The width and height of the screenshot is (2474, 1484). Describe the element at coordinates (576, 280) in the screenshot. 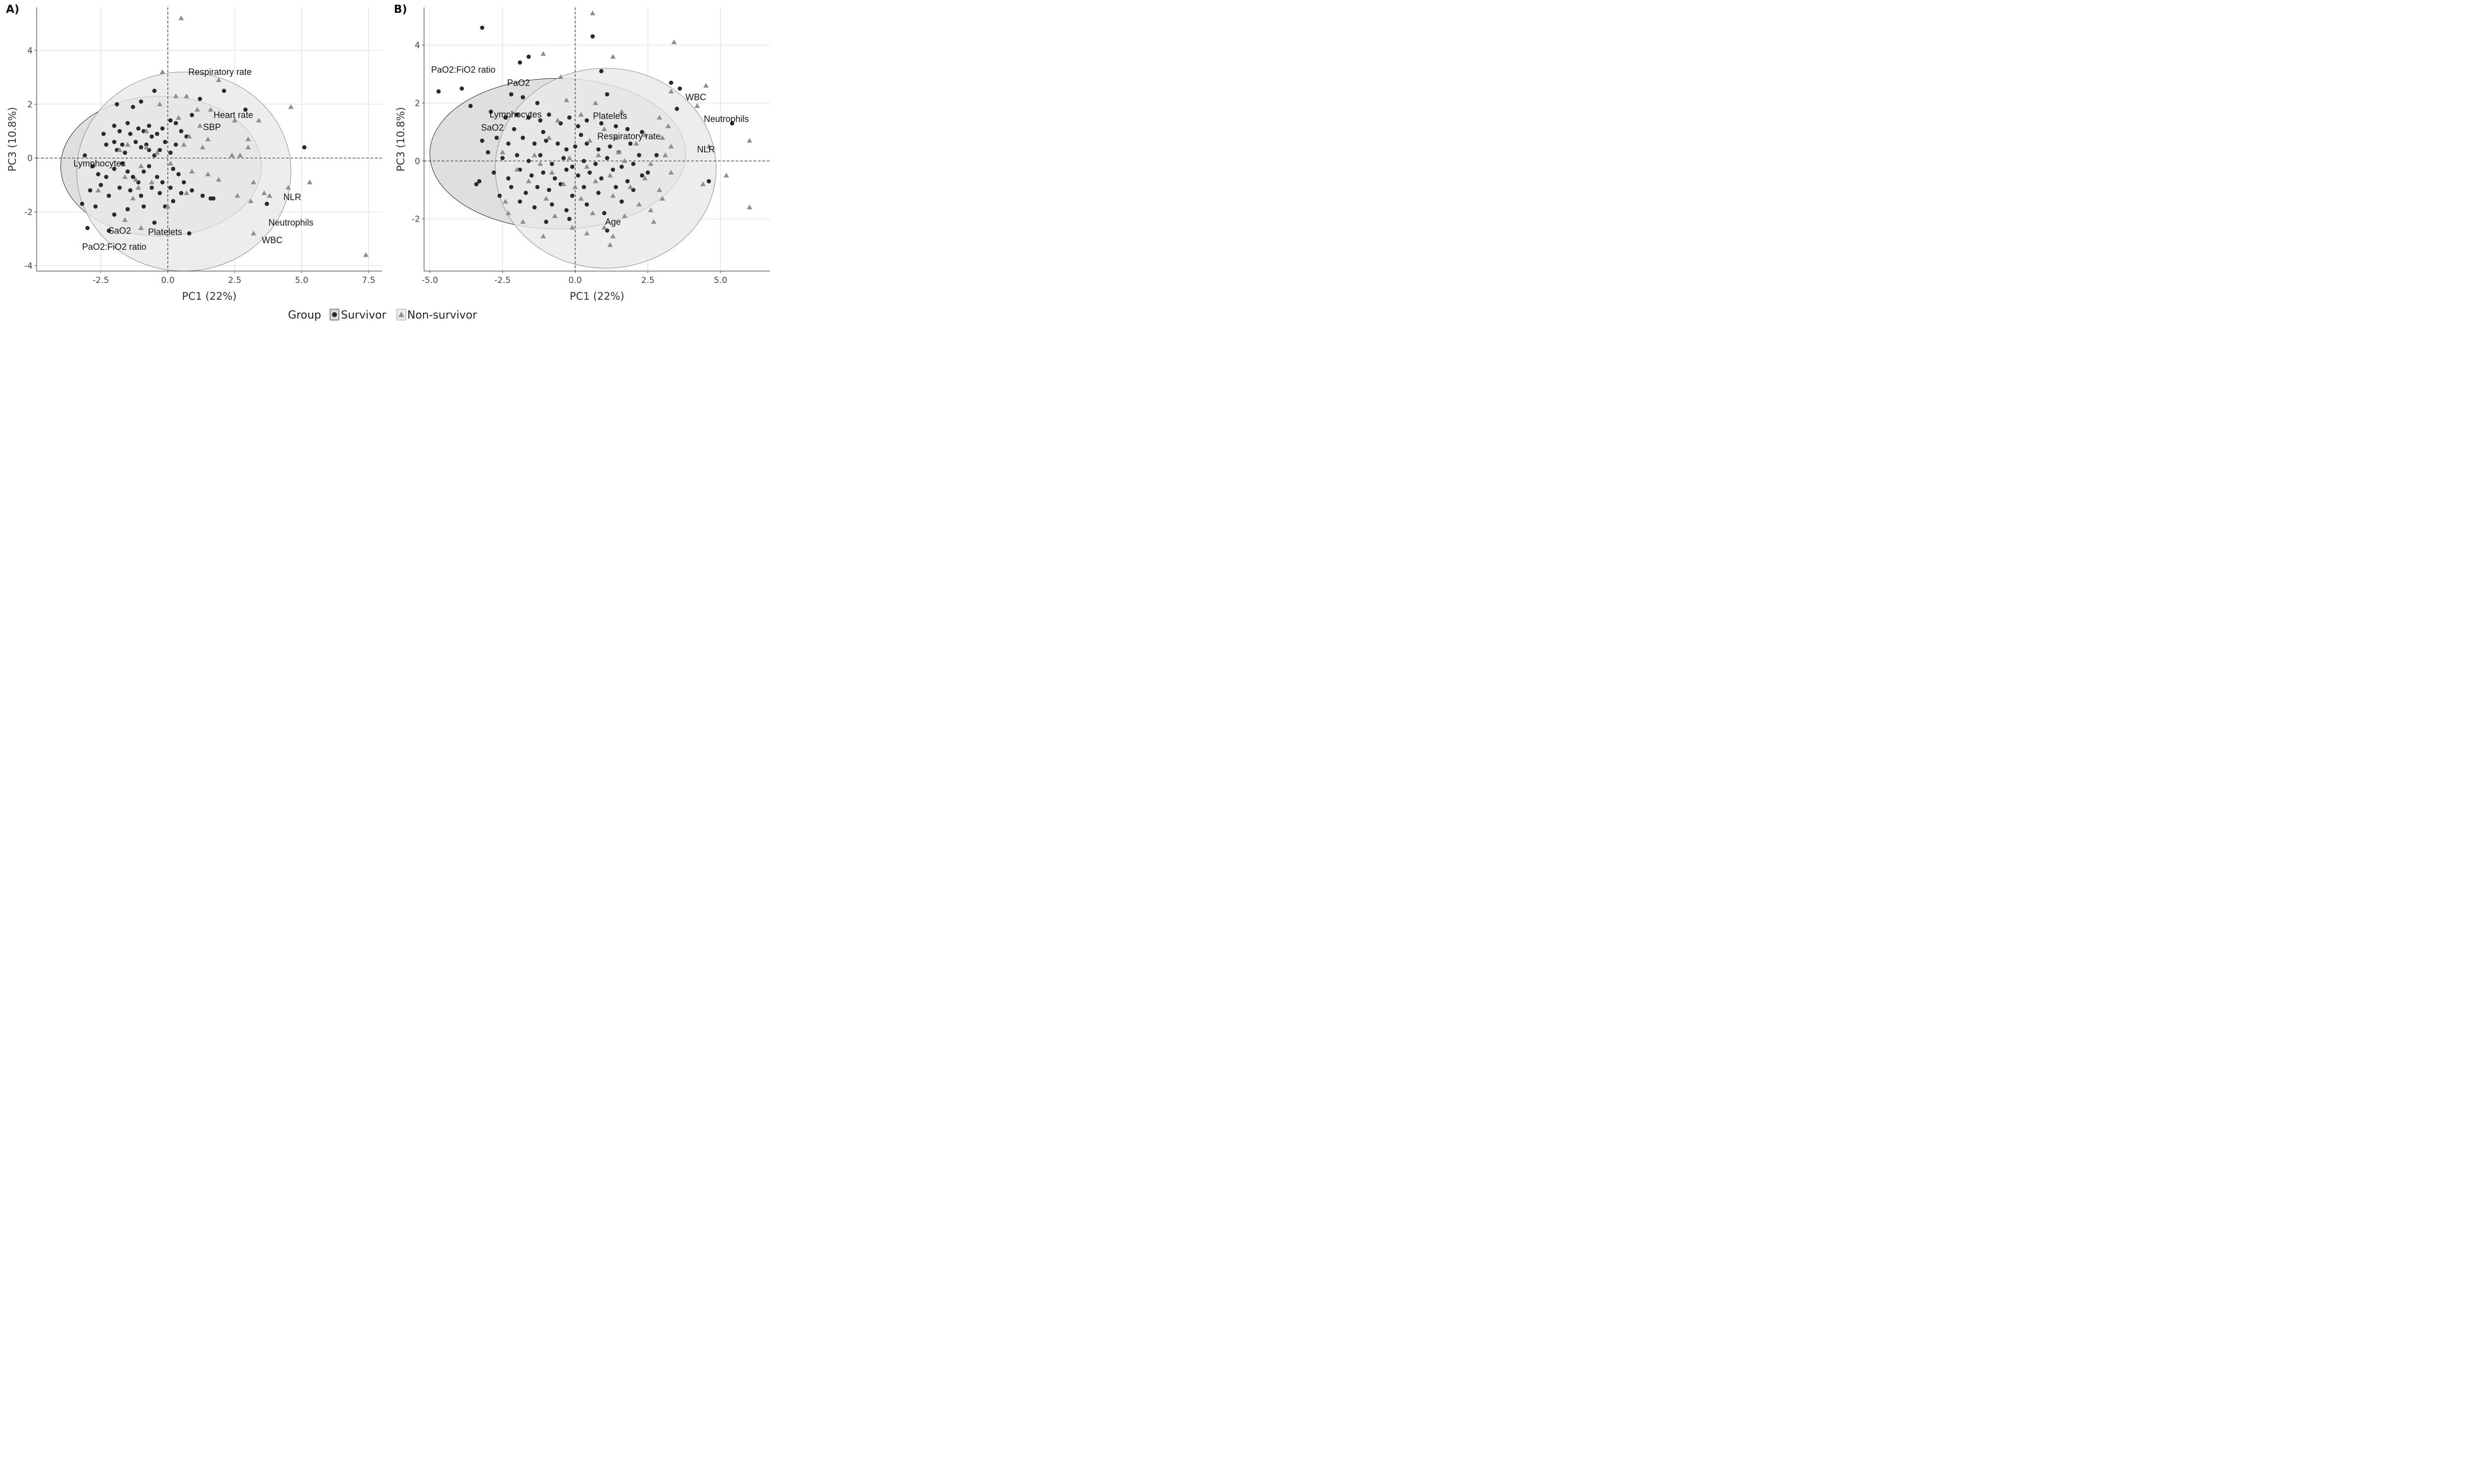

I see `panel-b-x-tick-label-2: 0.0` at that location.